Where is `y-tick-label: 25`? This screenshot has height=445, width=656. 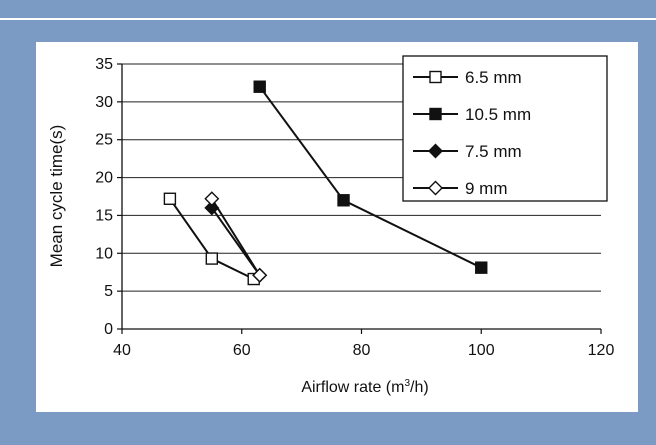
y-tick-label: 25 is located at coordinates (104, 140).